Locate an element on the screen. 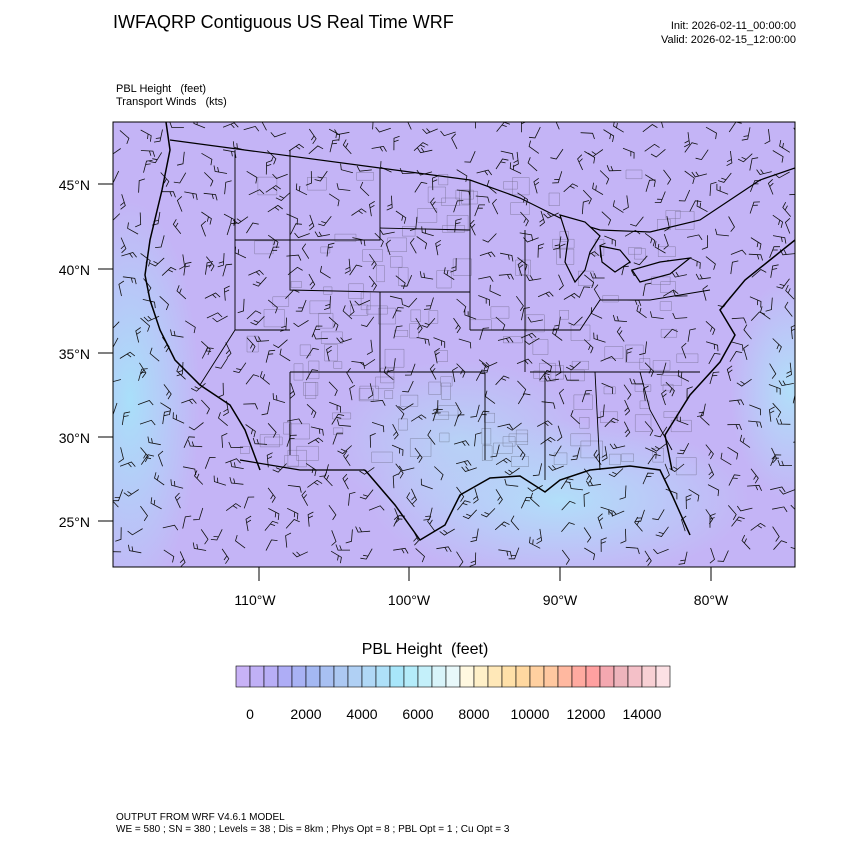 The width and height of the screenshot is (850, 850). init-time: Init: 2026-02-11_00:00:00 is located at coordinates (733, 26).